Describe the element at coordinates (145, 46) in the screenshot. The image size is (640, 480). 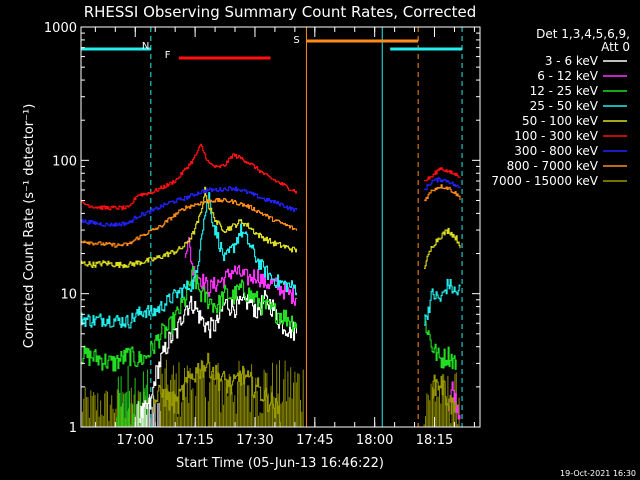
I see `flag-label-n: N` at that location.